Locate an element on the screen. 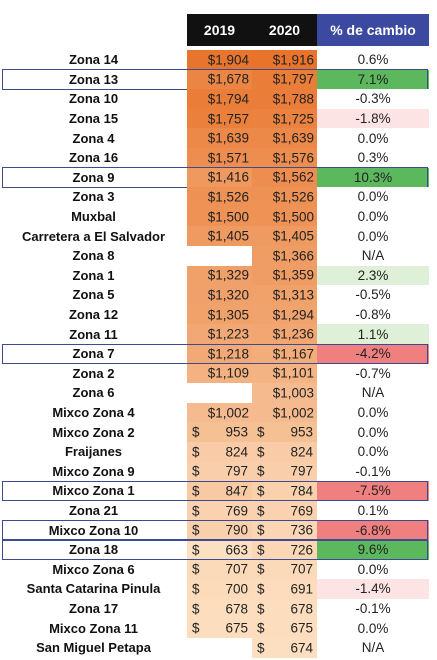 Image resolution: width=437 pixels, height=660 pixels. value-2019: $$1,218 is located at coordinates (219, 354).